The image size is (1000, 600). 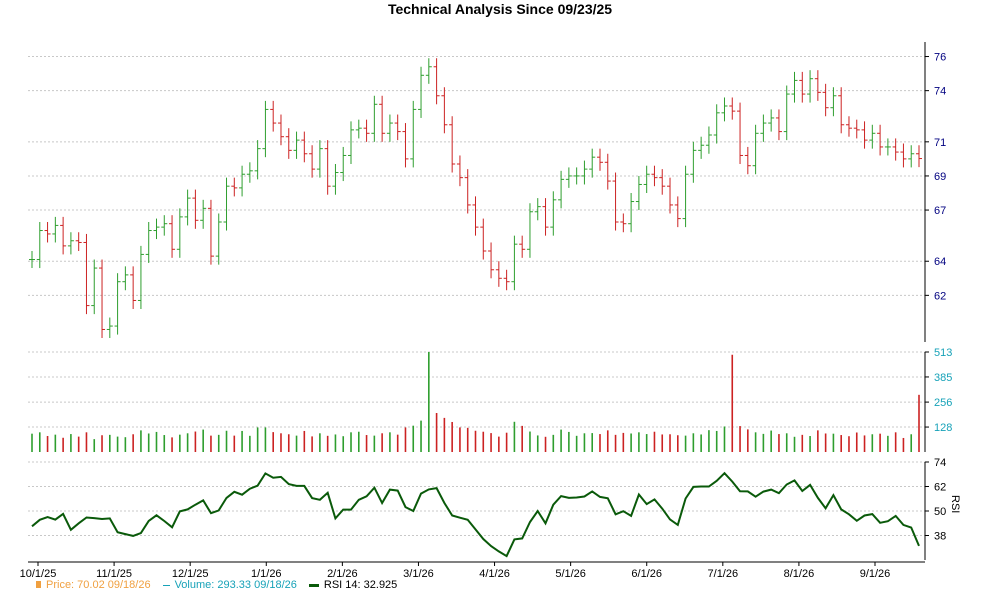 I want to click on legend-rsi: RSI 14: 32.925, so click(x=353, y=585).